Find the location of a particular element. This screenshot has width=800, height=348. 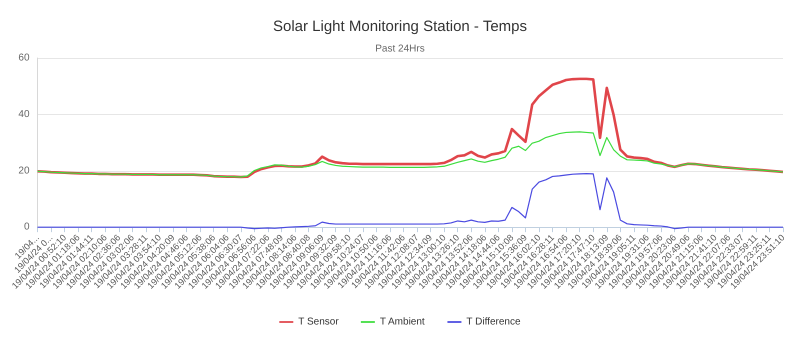

chart-title: Solar Light Monitoring Station - Temps is located at coordinates (400, 26).